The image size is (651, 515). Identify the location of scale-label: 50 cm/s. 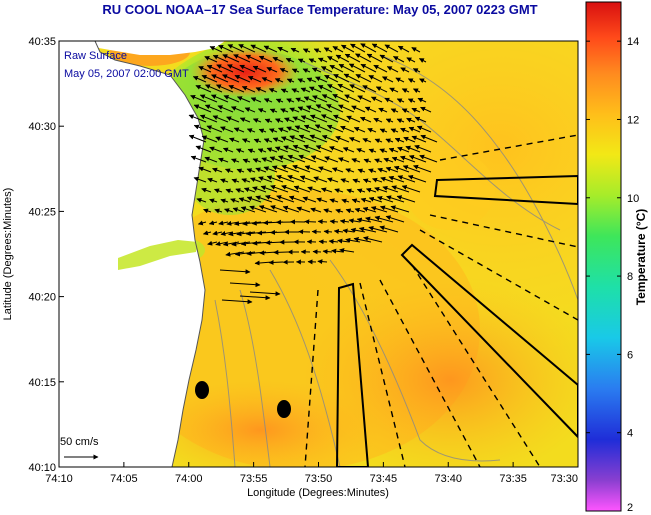
(79, 442).